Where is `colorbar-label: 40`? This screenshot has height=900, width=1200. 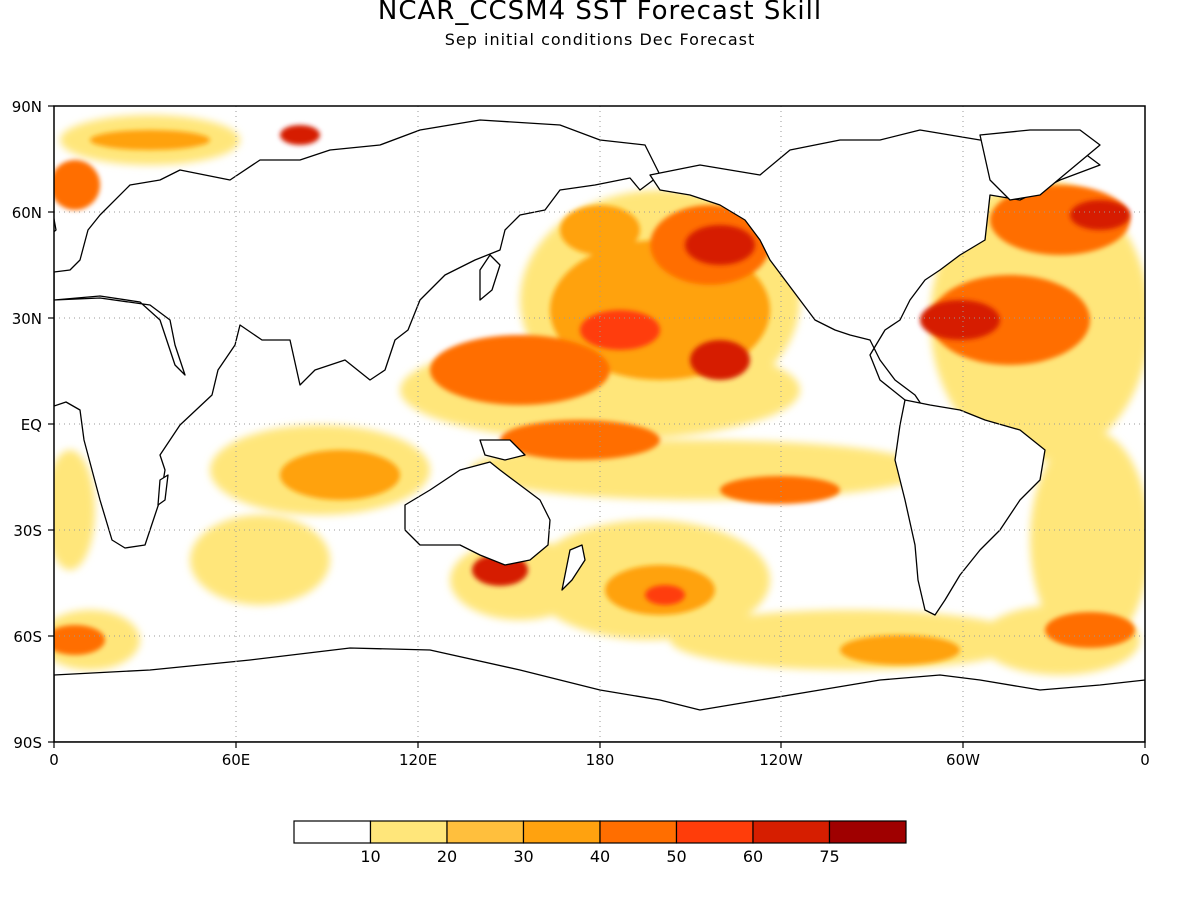
colorbar-label: 40 is located at coordinates (600, 856).